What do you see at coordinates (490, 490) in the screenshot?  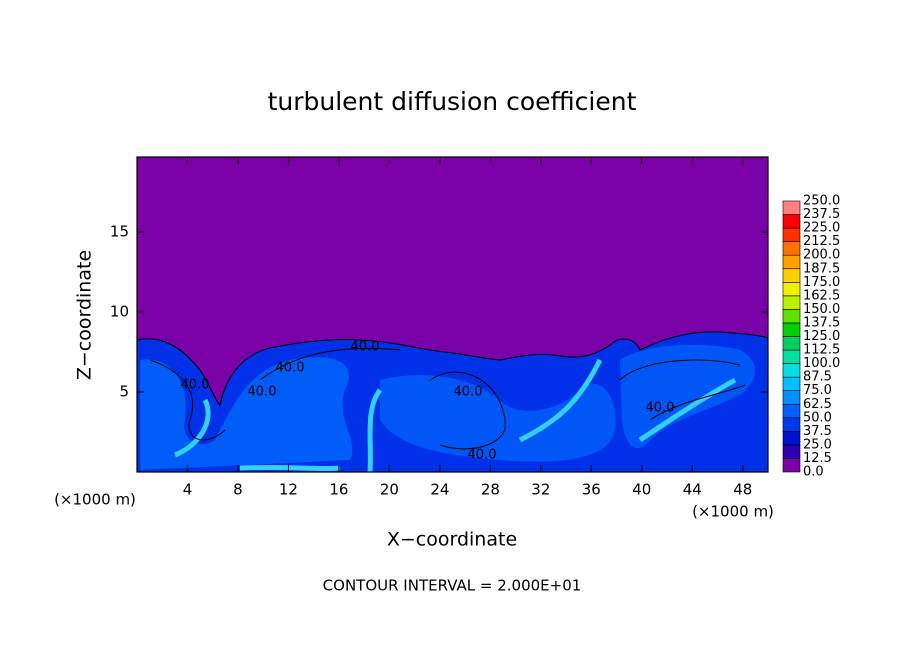 I see `x-tick-label: 28` at bounding box center [490, 490].